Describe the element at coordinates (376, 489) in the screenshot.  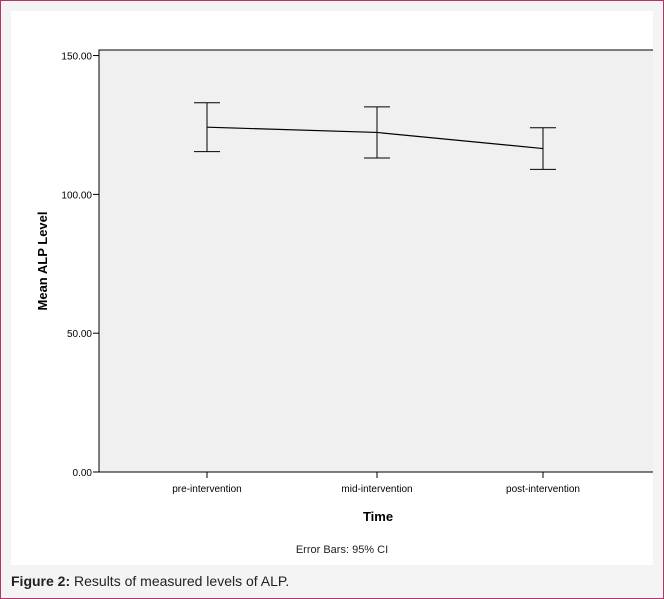
I see `x-tick-label: mid-intervention` at that location.